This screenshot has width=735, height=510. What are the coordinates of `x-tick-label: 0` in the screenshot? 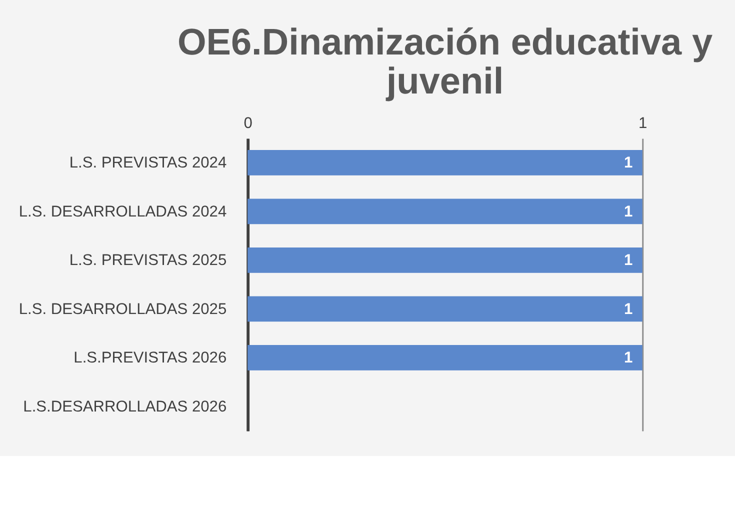 It's located at (248, 123).